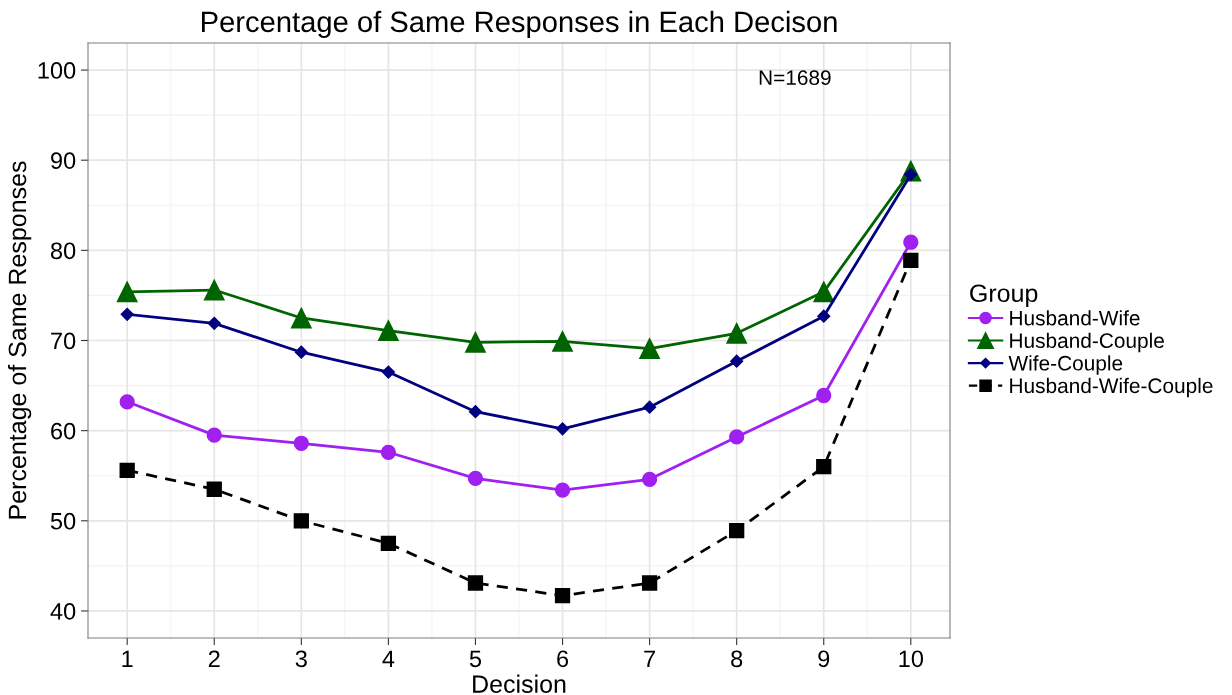  Describe the element at coordinates (63, 251) in the screenshot. I see `y-tick-label: 80` at that location.